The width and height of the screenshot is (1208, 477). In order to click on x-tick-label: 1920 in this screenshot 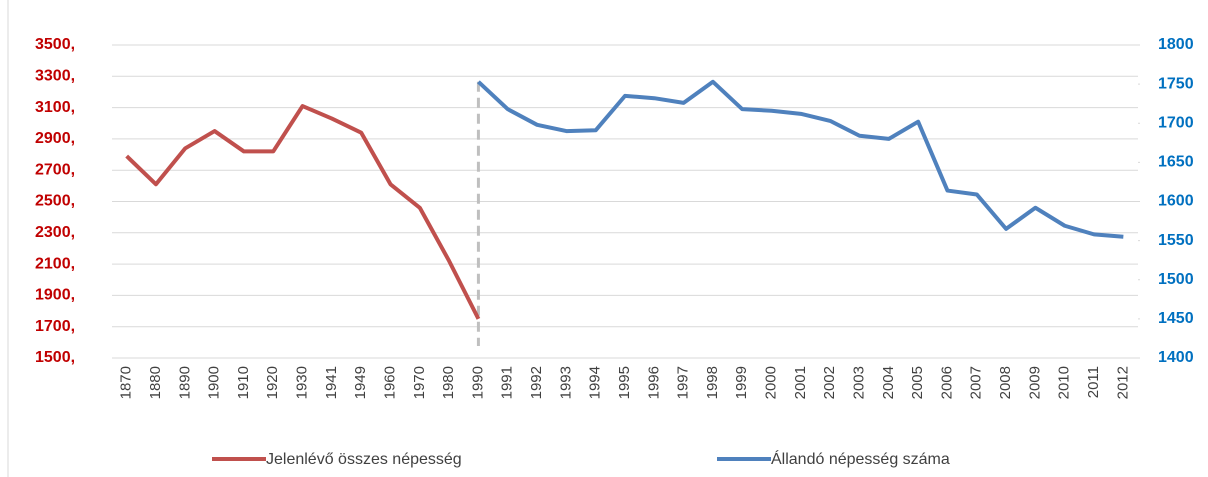, I will do `click(272, 382)`.